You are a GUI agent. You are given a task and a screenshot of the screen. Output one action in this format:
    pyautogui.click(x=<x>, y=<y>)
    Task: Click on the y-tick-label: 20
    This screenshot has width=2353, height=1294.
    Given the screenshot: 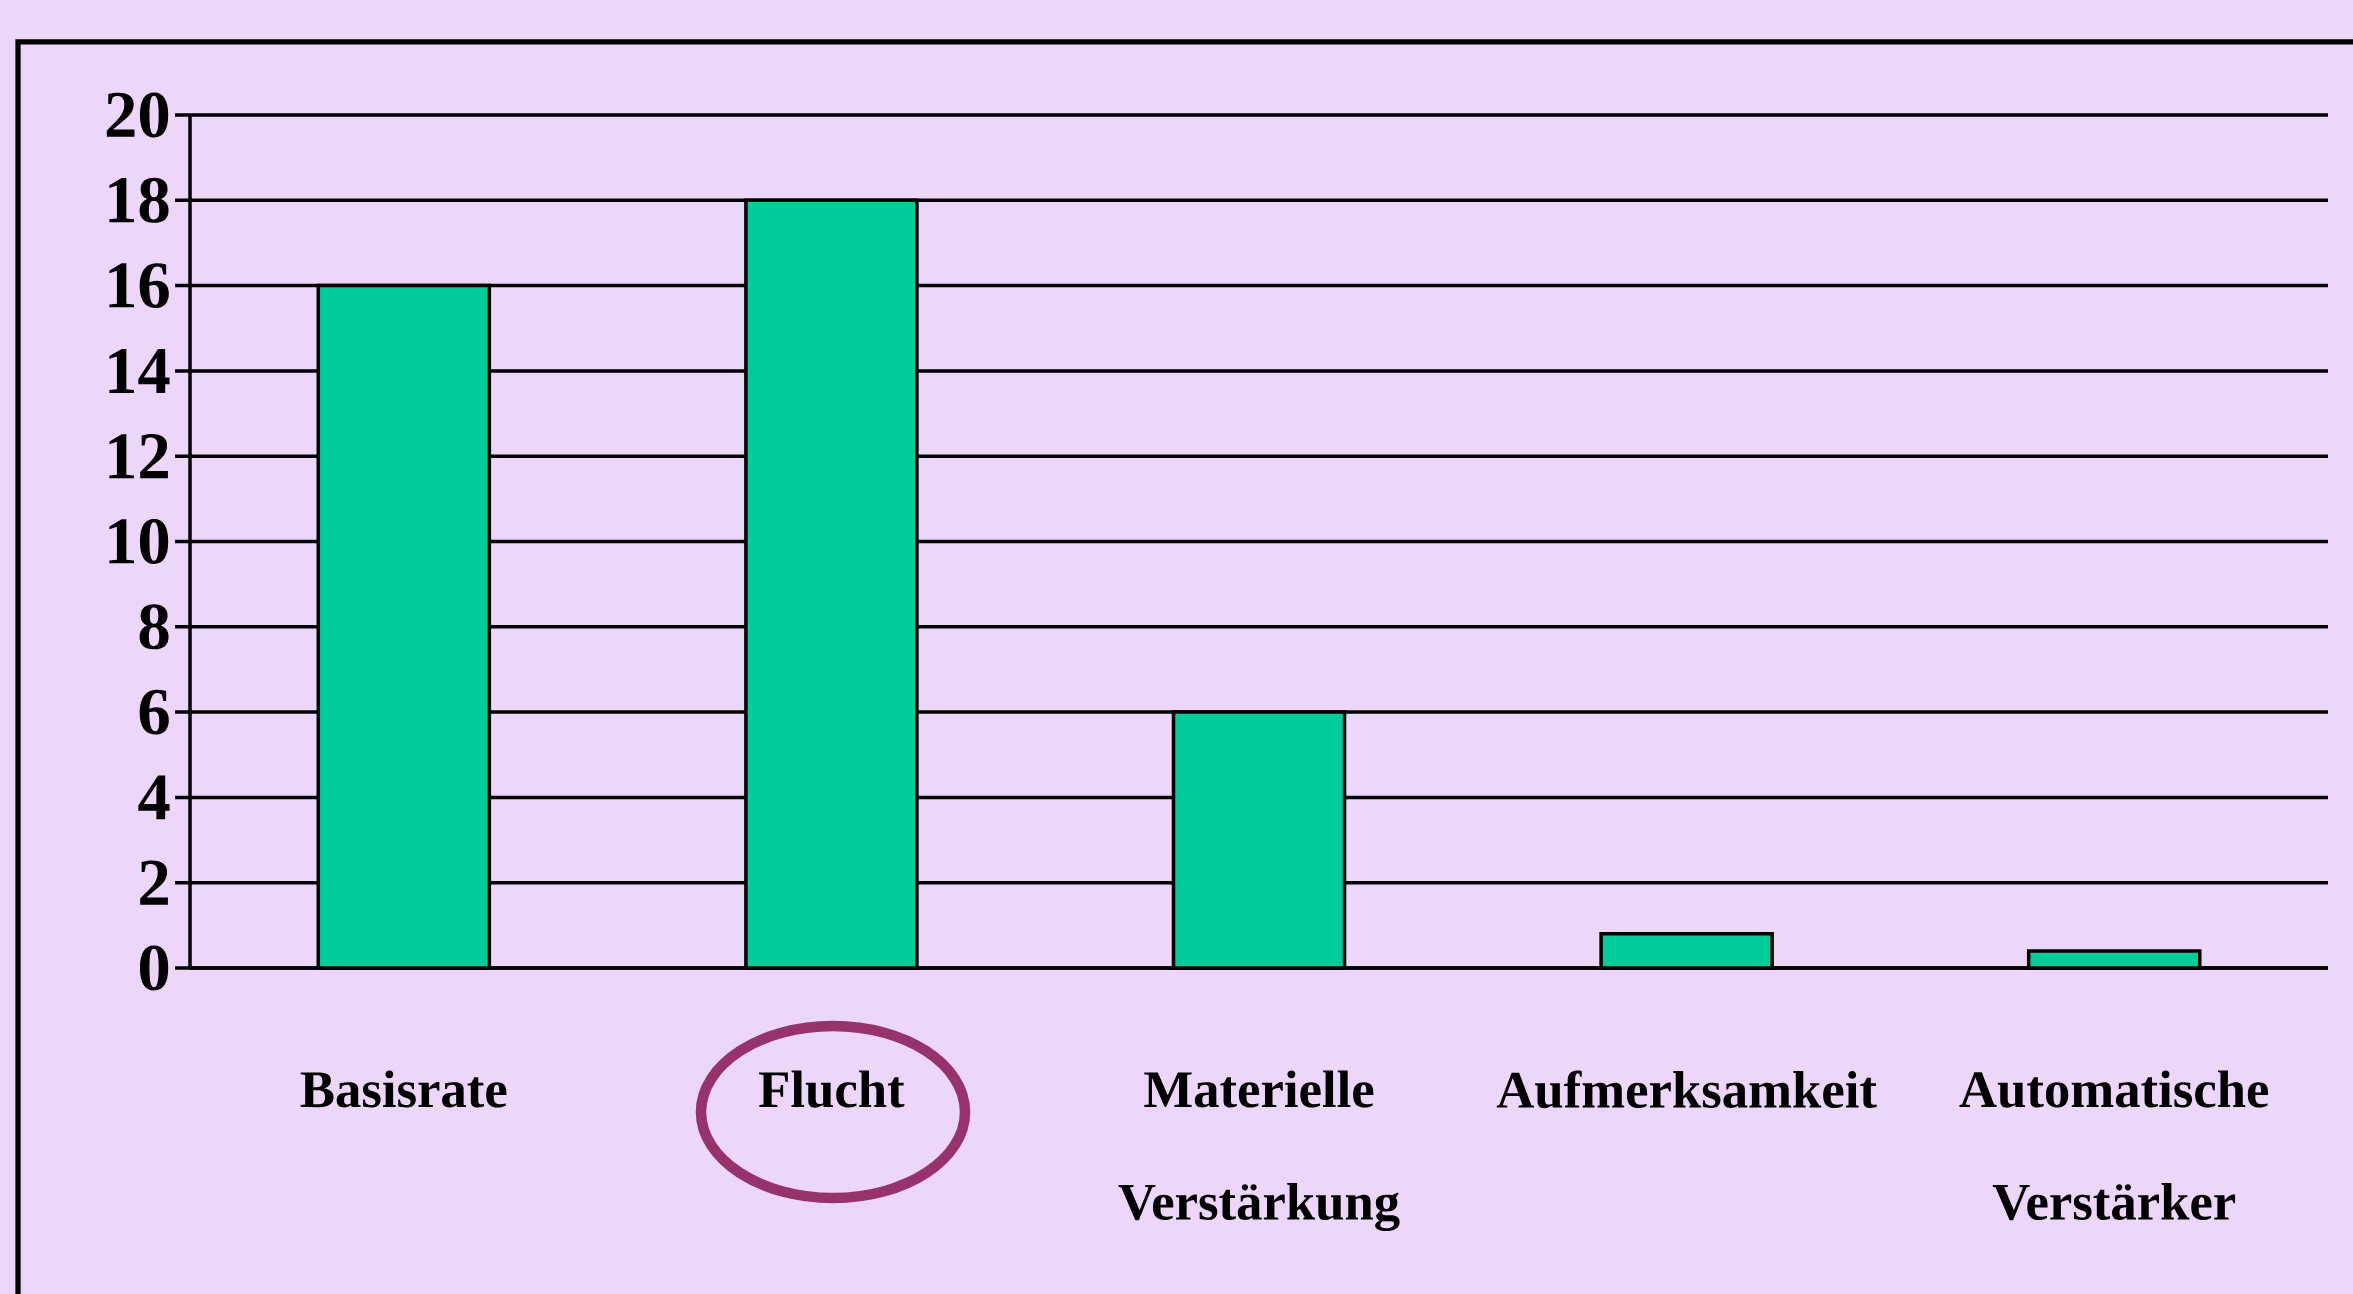 What is the action you would take?
    pyautogui.click(x=137, y=115)
    